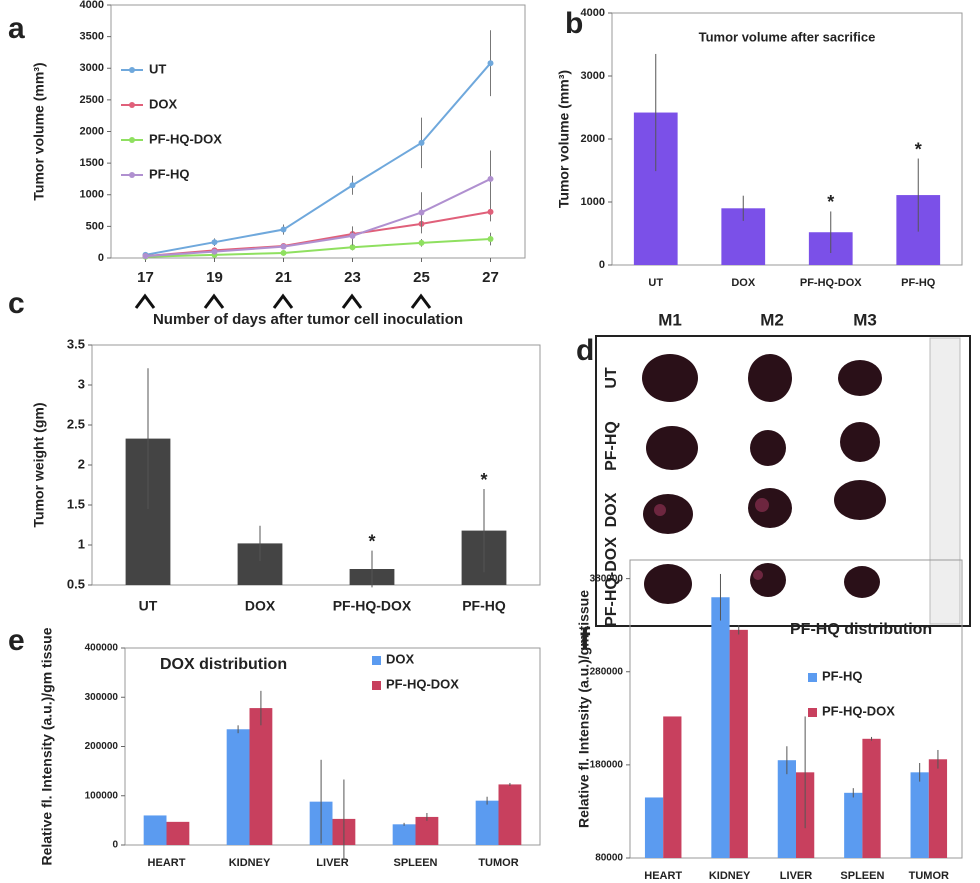 The height and width of the screenshot is (883, 980). What do you see at coordinates (39, 465) in the screenshot?
I see `y-axis-label: Tumor weight (gm)` at bounding box center [39, 465].